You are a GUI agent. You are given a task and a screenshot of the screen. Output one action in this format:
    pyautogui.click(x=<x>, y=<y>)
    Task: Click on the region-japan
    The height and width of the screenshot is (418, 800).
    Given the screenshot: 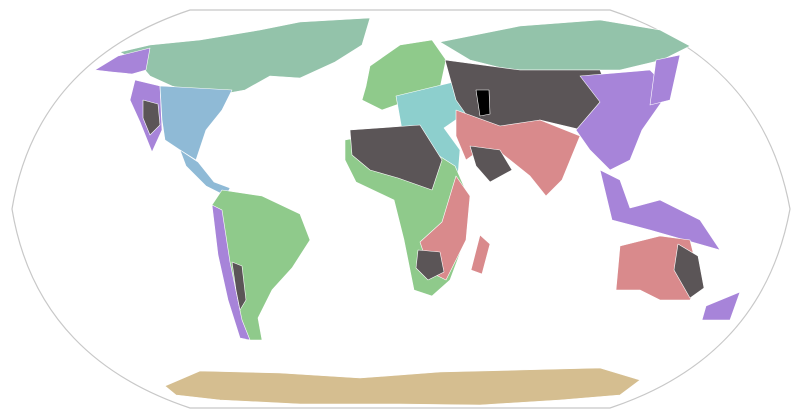 What is the action you would take?
    pyautogui.click(x=665, y=80)
    